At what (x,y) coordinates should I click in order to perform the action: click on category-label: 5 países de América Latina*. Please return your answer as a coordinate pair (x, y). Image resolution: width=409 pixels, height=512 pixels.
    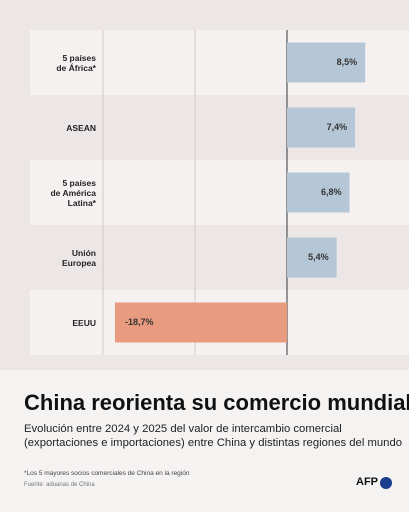
    Looking at the image, I should click on (73, 192).